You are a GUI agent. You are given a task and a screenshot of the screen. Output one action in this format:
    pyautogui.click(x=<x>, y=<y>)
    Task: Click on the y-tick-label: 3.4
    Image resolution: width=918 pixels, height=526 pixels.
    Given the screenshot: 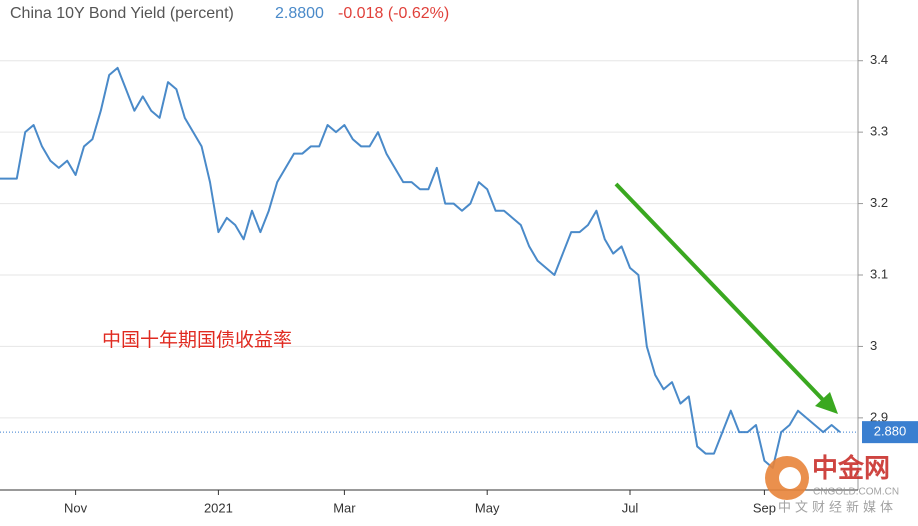 What is the action you would take?
    pyautogui.click(x=879, y=59)
    